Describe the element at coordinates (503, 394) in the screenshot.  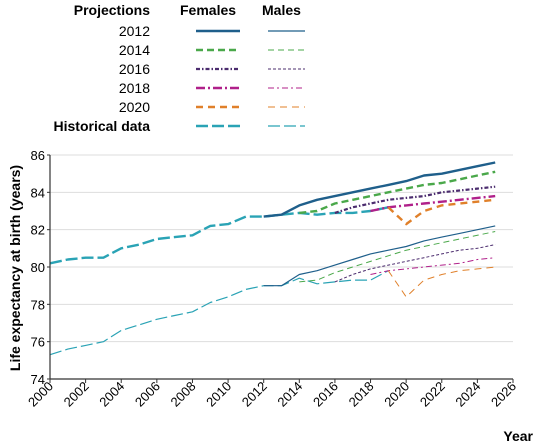
I see `x-tick-label-2026: 2026` at that location.